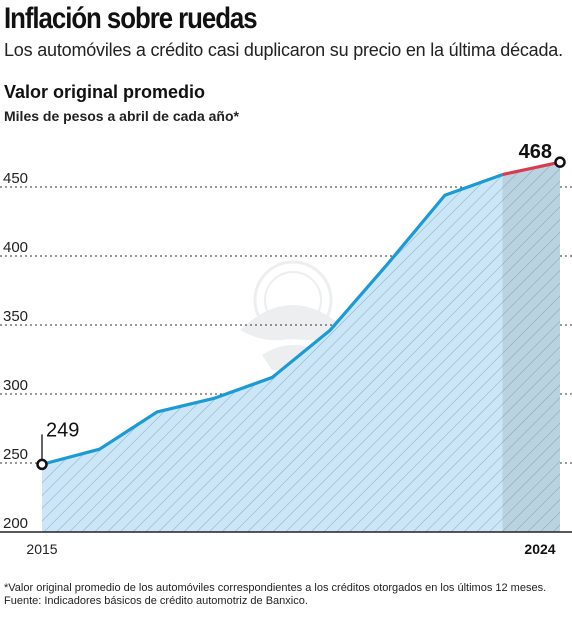  I want to click on chart-units: Miles de pesos a abril de cada año*, so click(121, 116).